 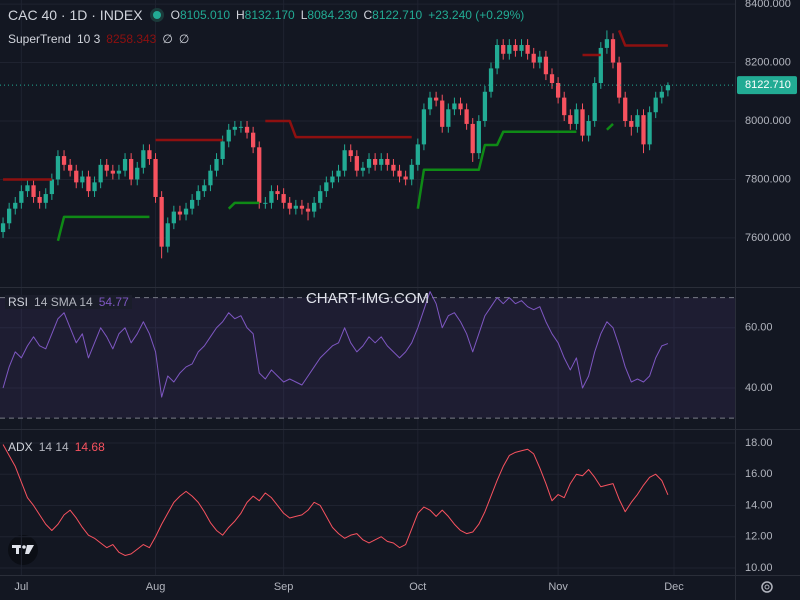 I want to click on x-tick-label: Nov, so click(x=558, y=587).